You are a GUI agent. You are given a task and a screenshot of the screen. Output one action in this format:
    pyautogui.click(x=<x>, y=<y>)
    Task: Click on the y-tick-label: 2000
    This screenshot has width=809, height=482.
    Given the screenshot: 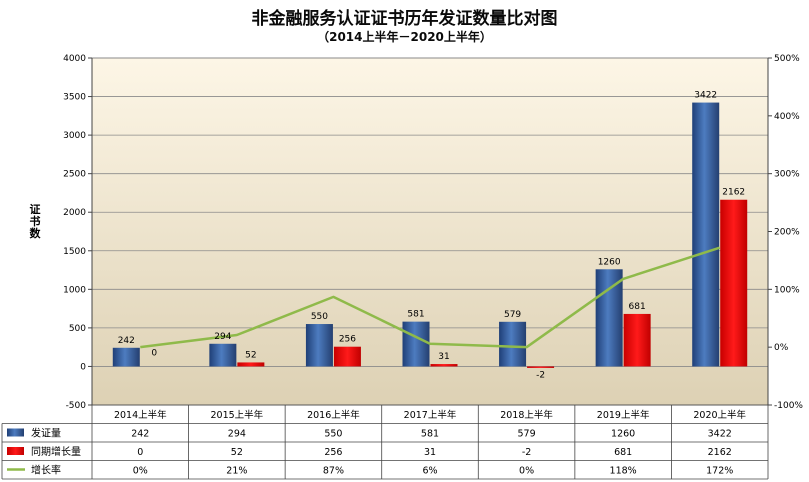 What is the action you would take?
    pyautogui.click(x=74, y=213)
    